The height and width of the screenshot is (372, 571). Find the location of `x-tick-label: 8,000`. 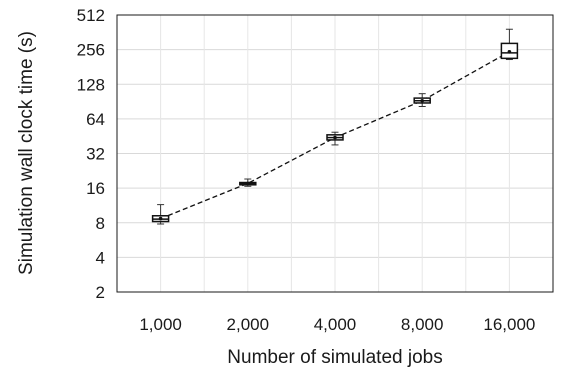

x-tick-label: 8,000 is located at coordinates (422, 324).